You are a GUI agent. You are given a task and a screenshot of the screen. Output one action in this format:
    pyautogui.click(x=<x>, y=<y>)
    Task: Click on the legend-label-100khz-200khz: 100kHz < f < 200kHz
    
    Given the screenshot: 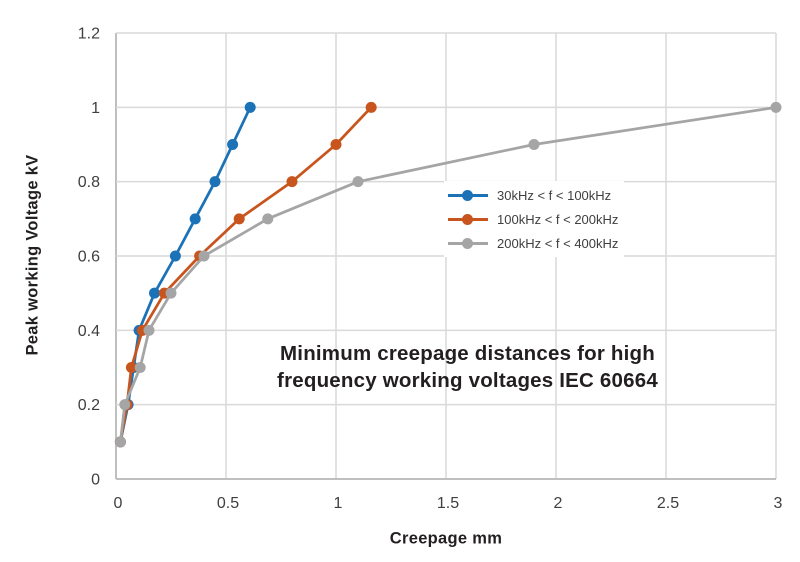 What is the action you would take?
    pyautogui.click(x=558, y=219)
    